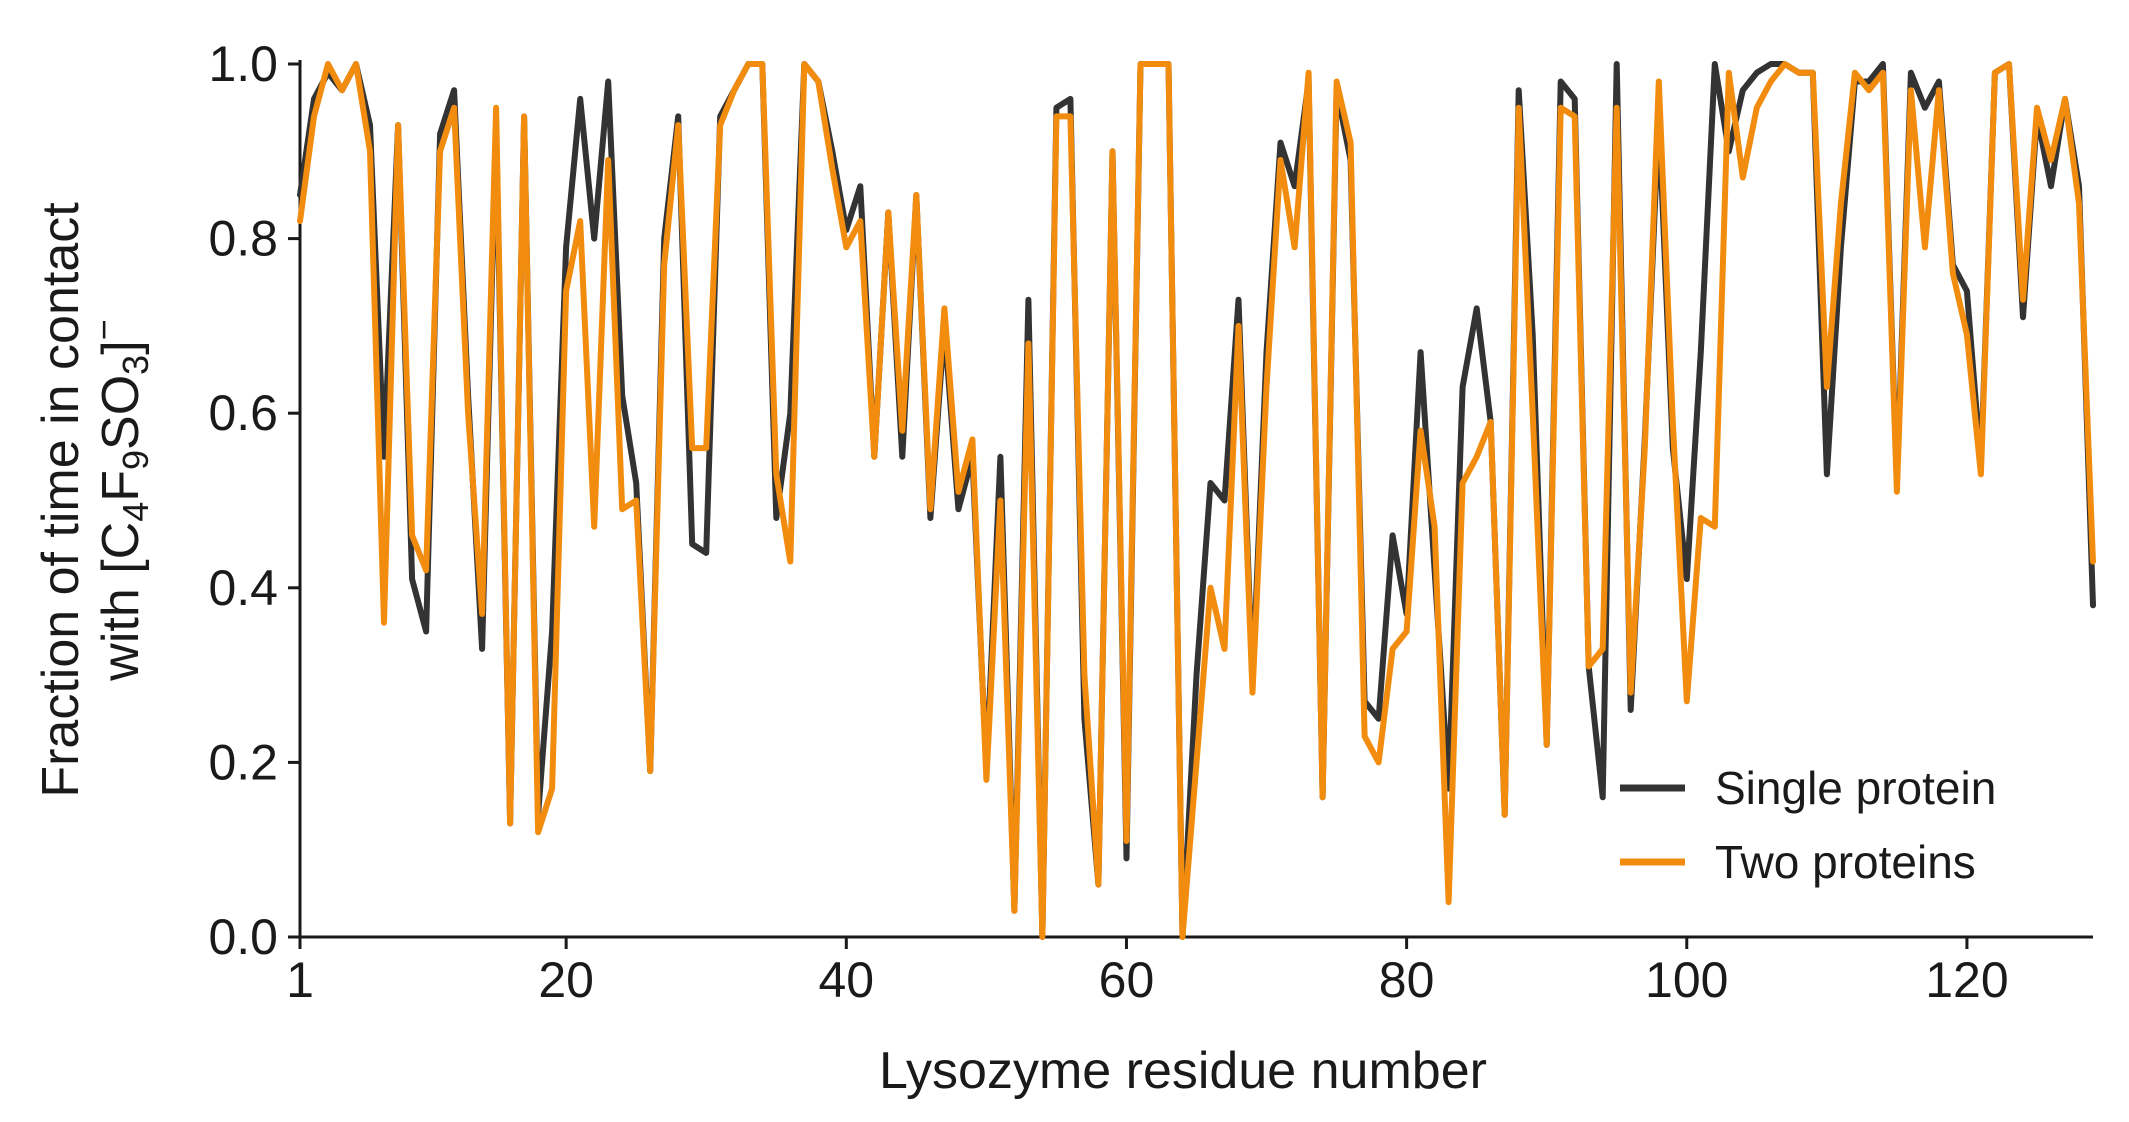 Image resolution: width=2129 pixels, height=1122 pixels. What do you see at coordinates (243, 937) in the screenshot?
I see `y-tick-label: 0.0` at bounding box center [243, 937].